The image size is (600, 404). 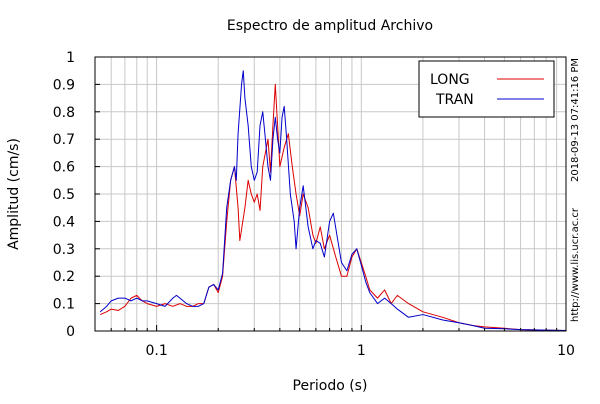 I want to click on y-tick-label: 0.2, so click(x=64, y=277).